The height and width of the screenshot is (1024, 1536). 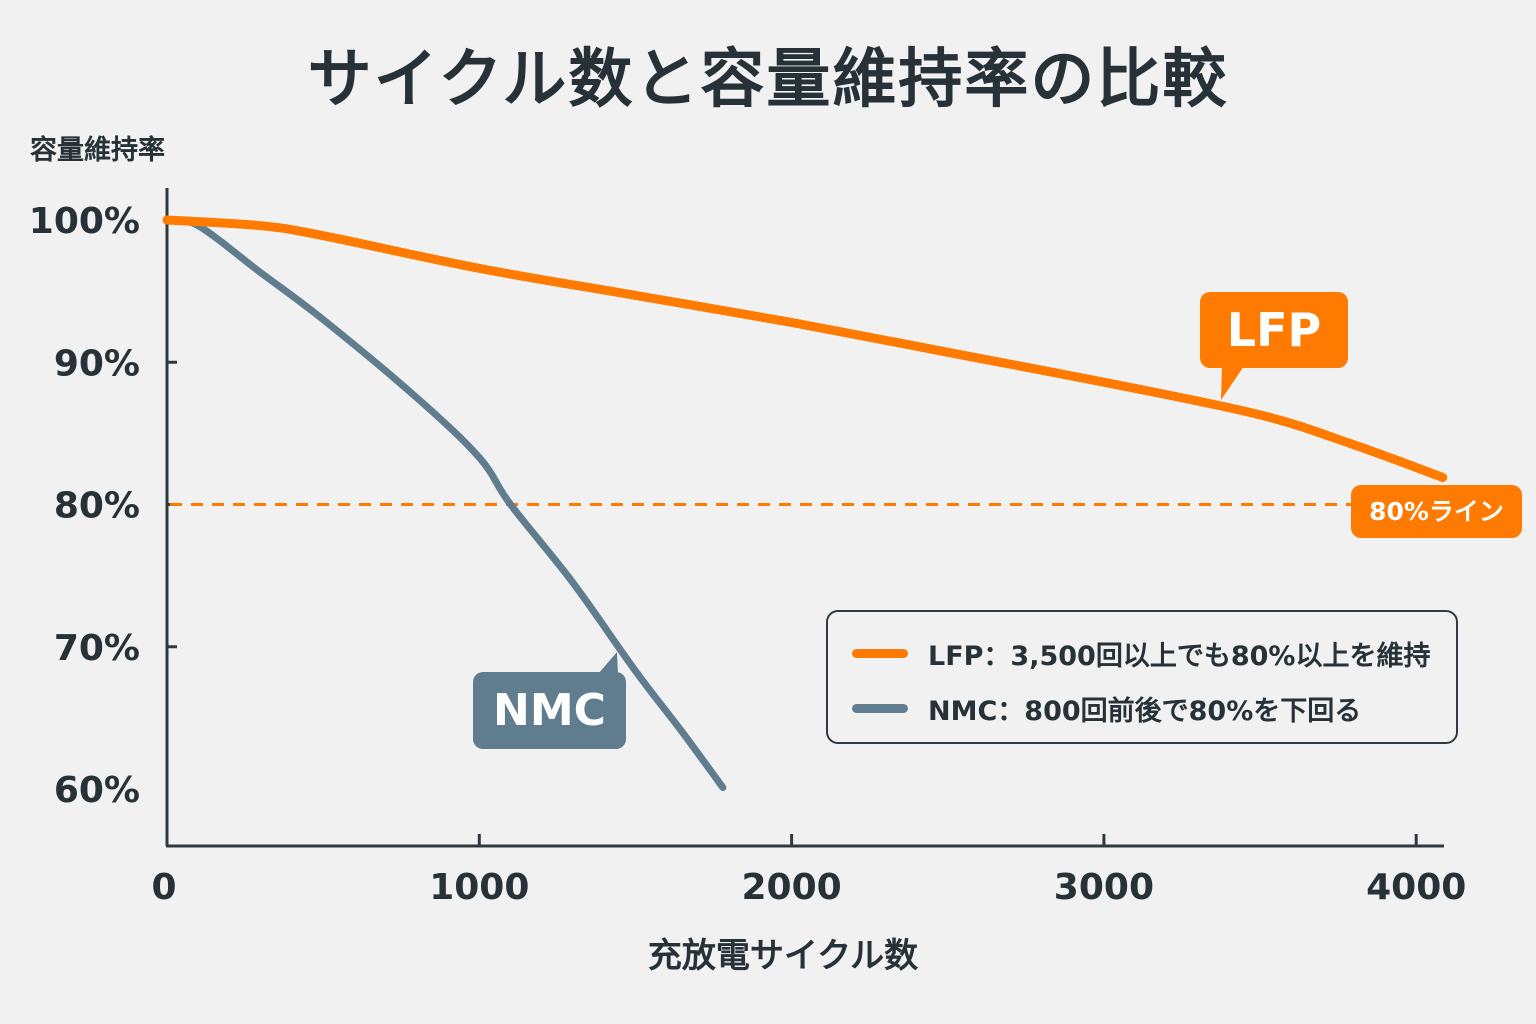 What do you see at coordinates (783, 956) in the screenshot?
I see `x-axis-label: 充放電サイクル数` at bounding box center [783, 956].